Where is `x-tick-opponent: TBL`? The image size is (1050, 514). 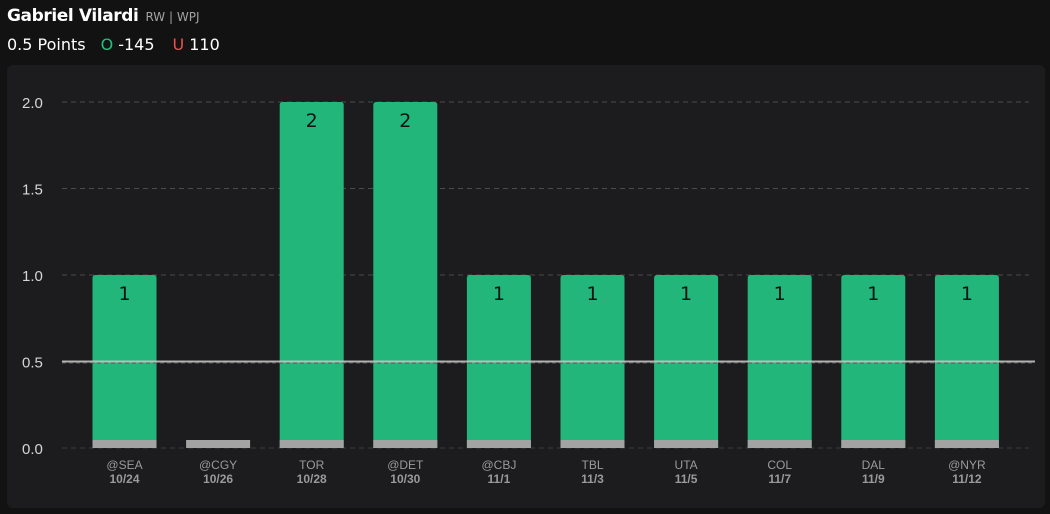 x-tick-opponent: TBL is located at coordinates (592, 465).